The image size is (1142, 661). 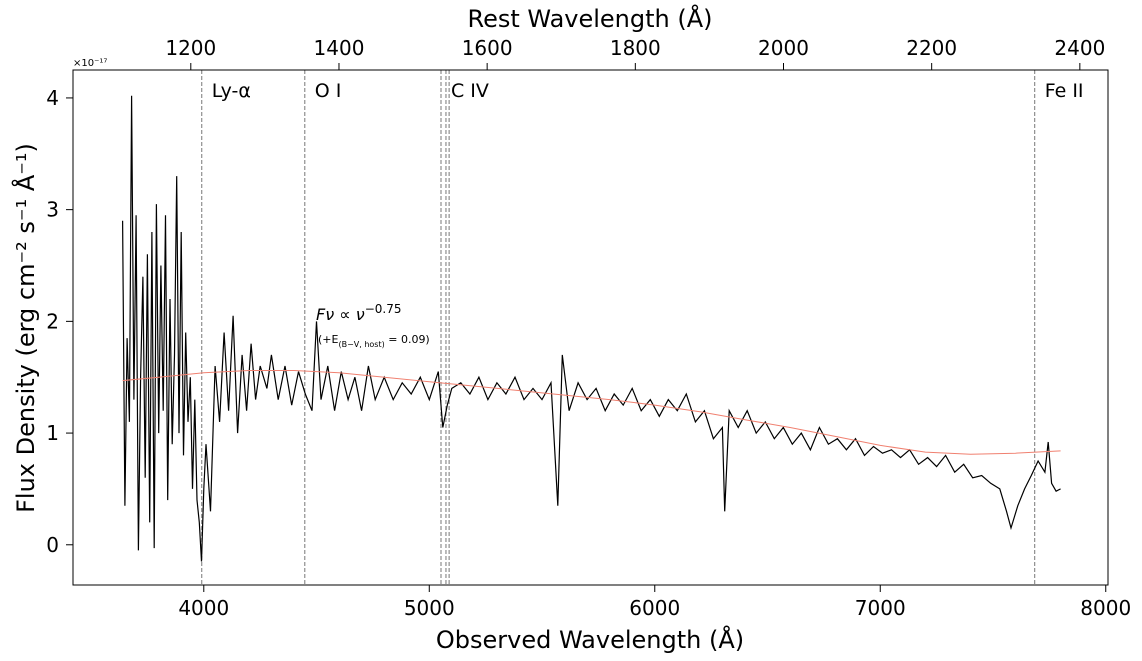 What do you see at coordinates (635, 48) in the screenshot?
I see `x2-tick-label: 1800` at bounding box center [635, 48].